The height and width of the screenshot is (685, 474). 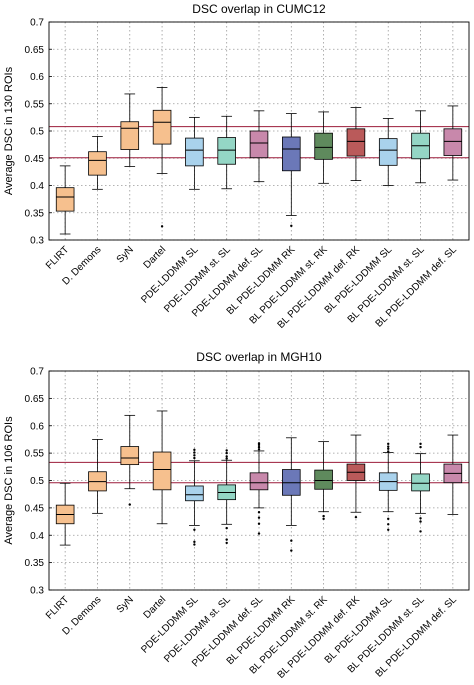 I want to click on y-tick-label: 0.4, so click(x=37, y=186).